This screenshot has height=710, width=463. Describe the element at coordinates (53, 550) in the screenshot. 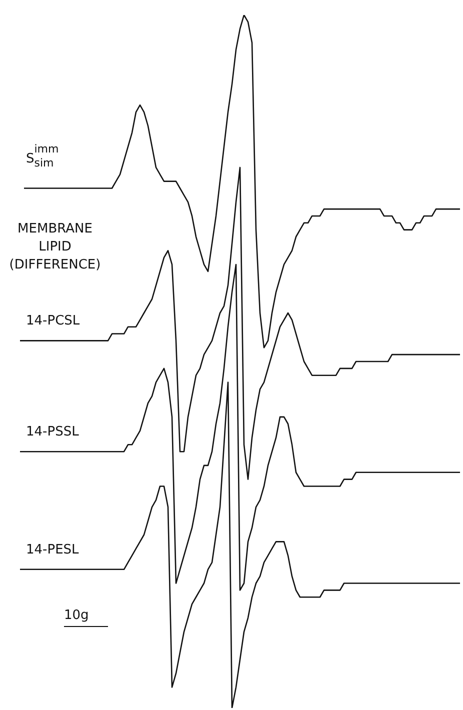

I see `series-label: 14-PESL` at that location.